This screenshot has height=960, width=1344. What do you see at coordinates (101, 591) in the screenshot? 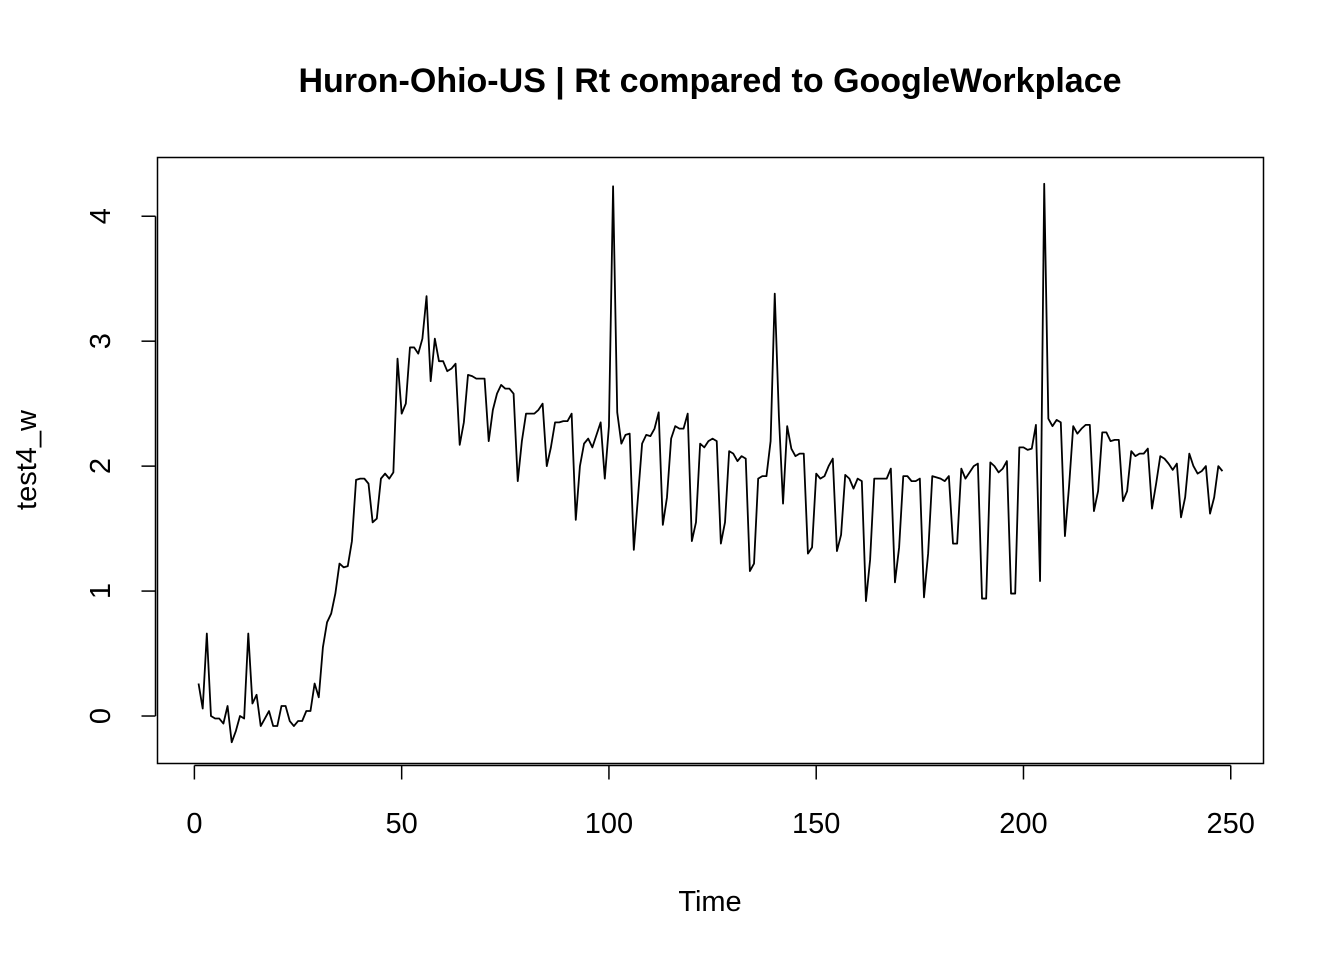
I see `y-tick-label: 1` at bounding box center [101, 591].